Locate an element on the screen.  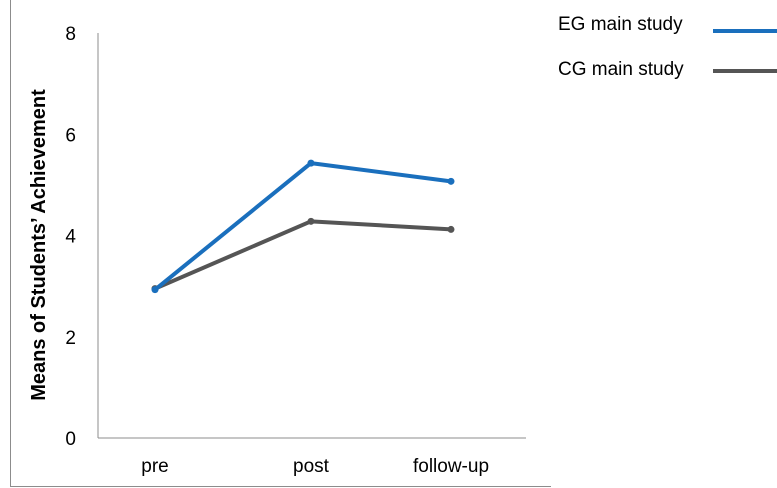
y-tick-label: 6 is located at coordinates (70, 135).